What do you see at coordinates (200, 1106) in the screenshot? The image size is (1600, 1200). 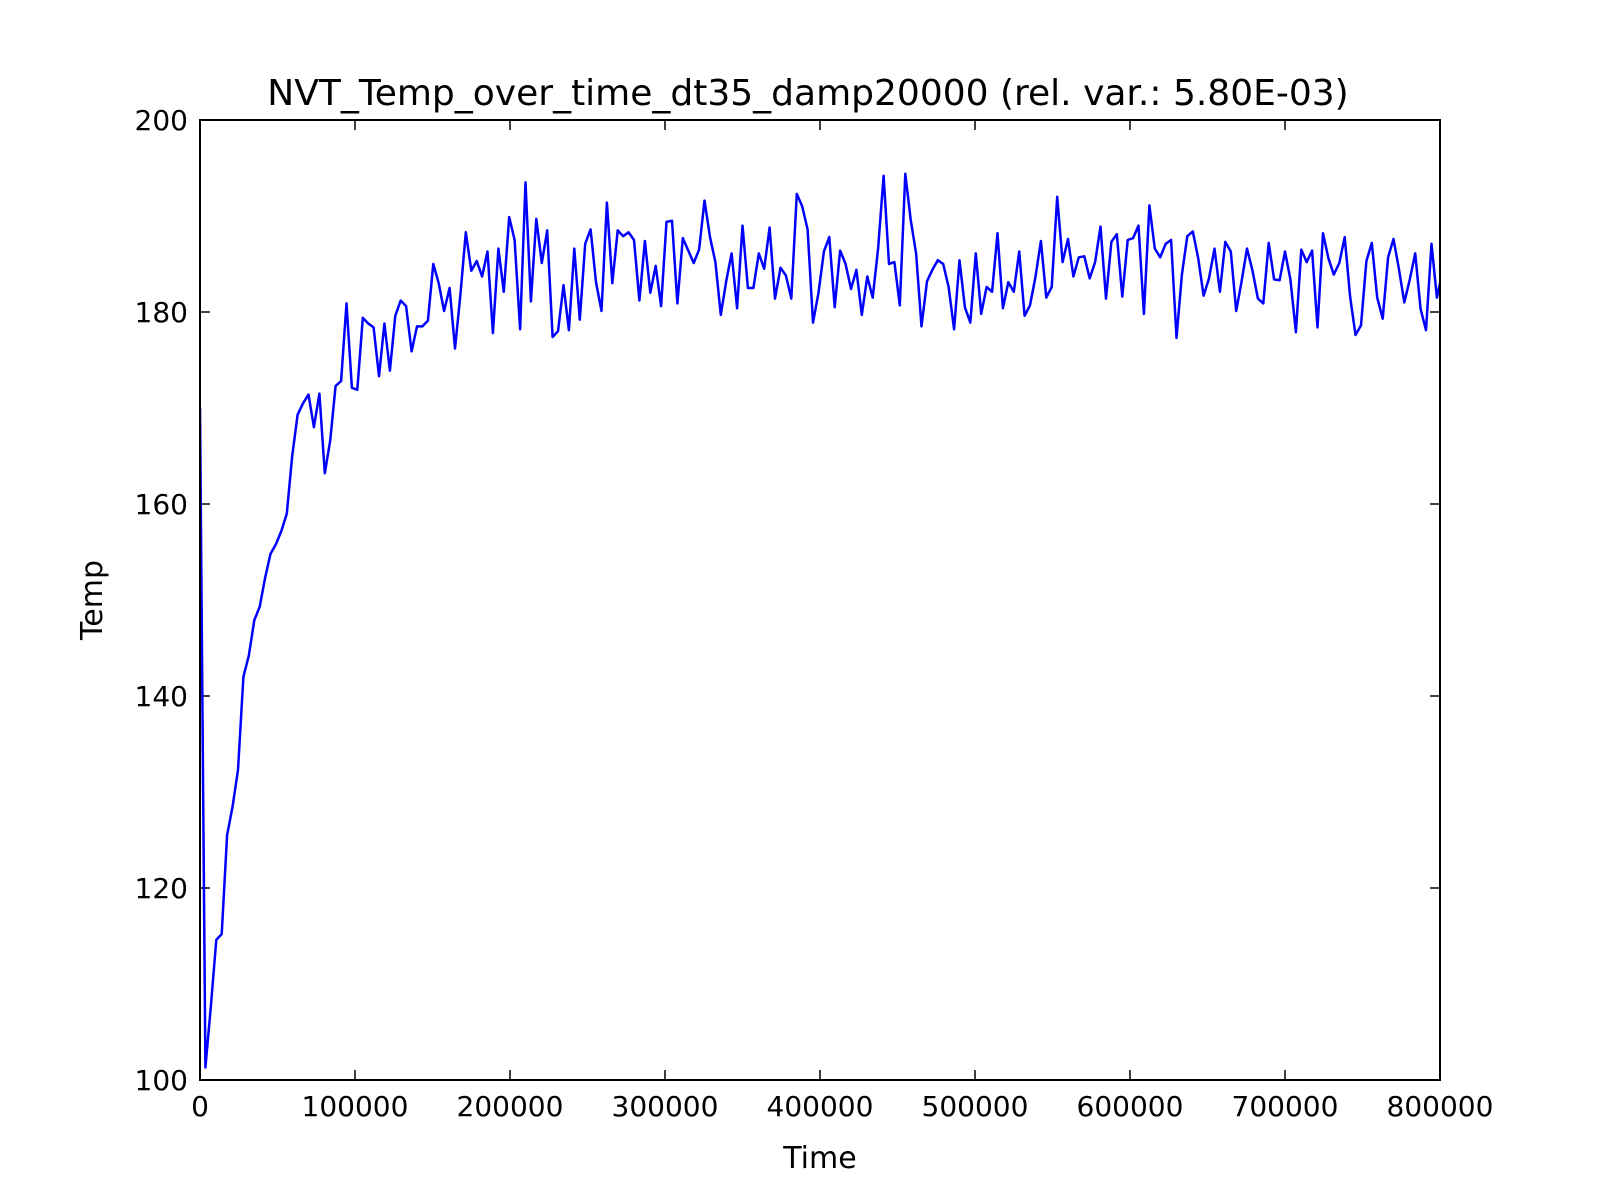 I see `x-tick-label: 0` at bounding box center [200, 1106].